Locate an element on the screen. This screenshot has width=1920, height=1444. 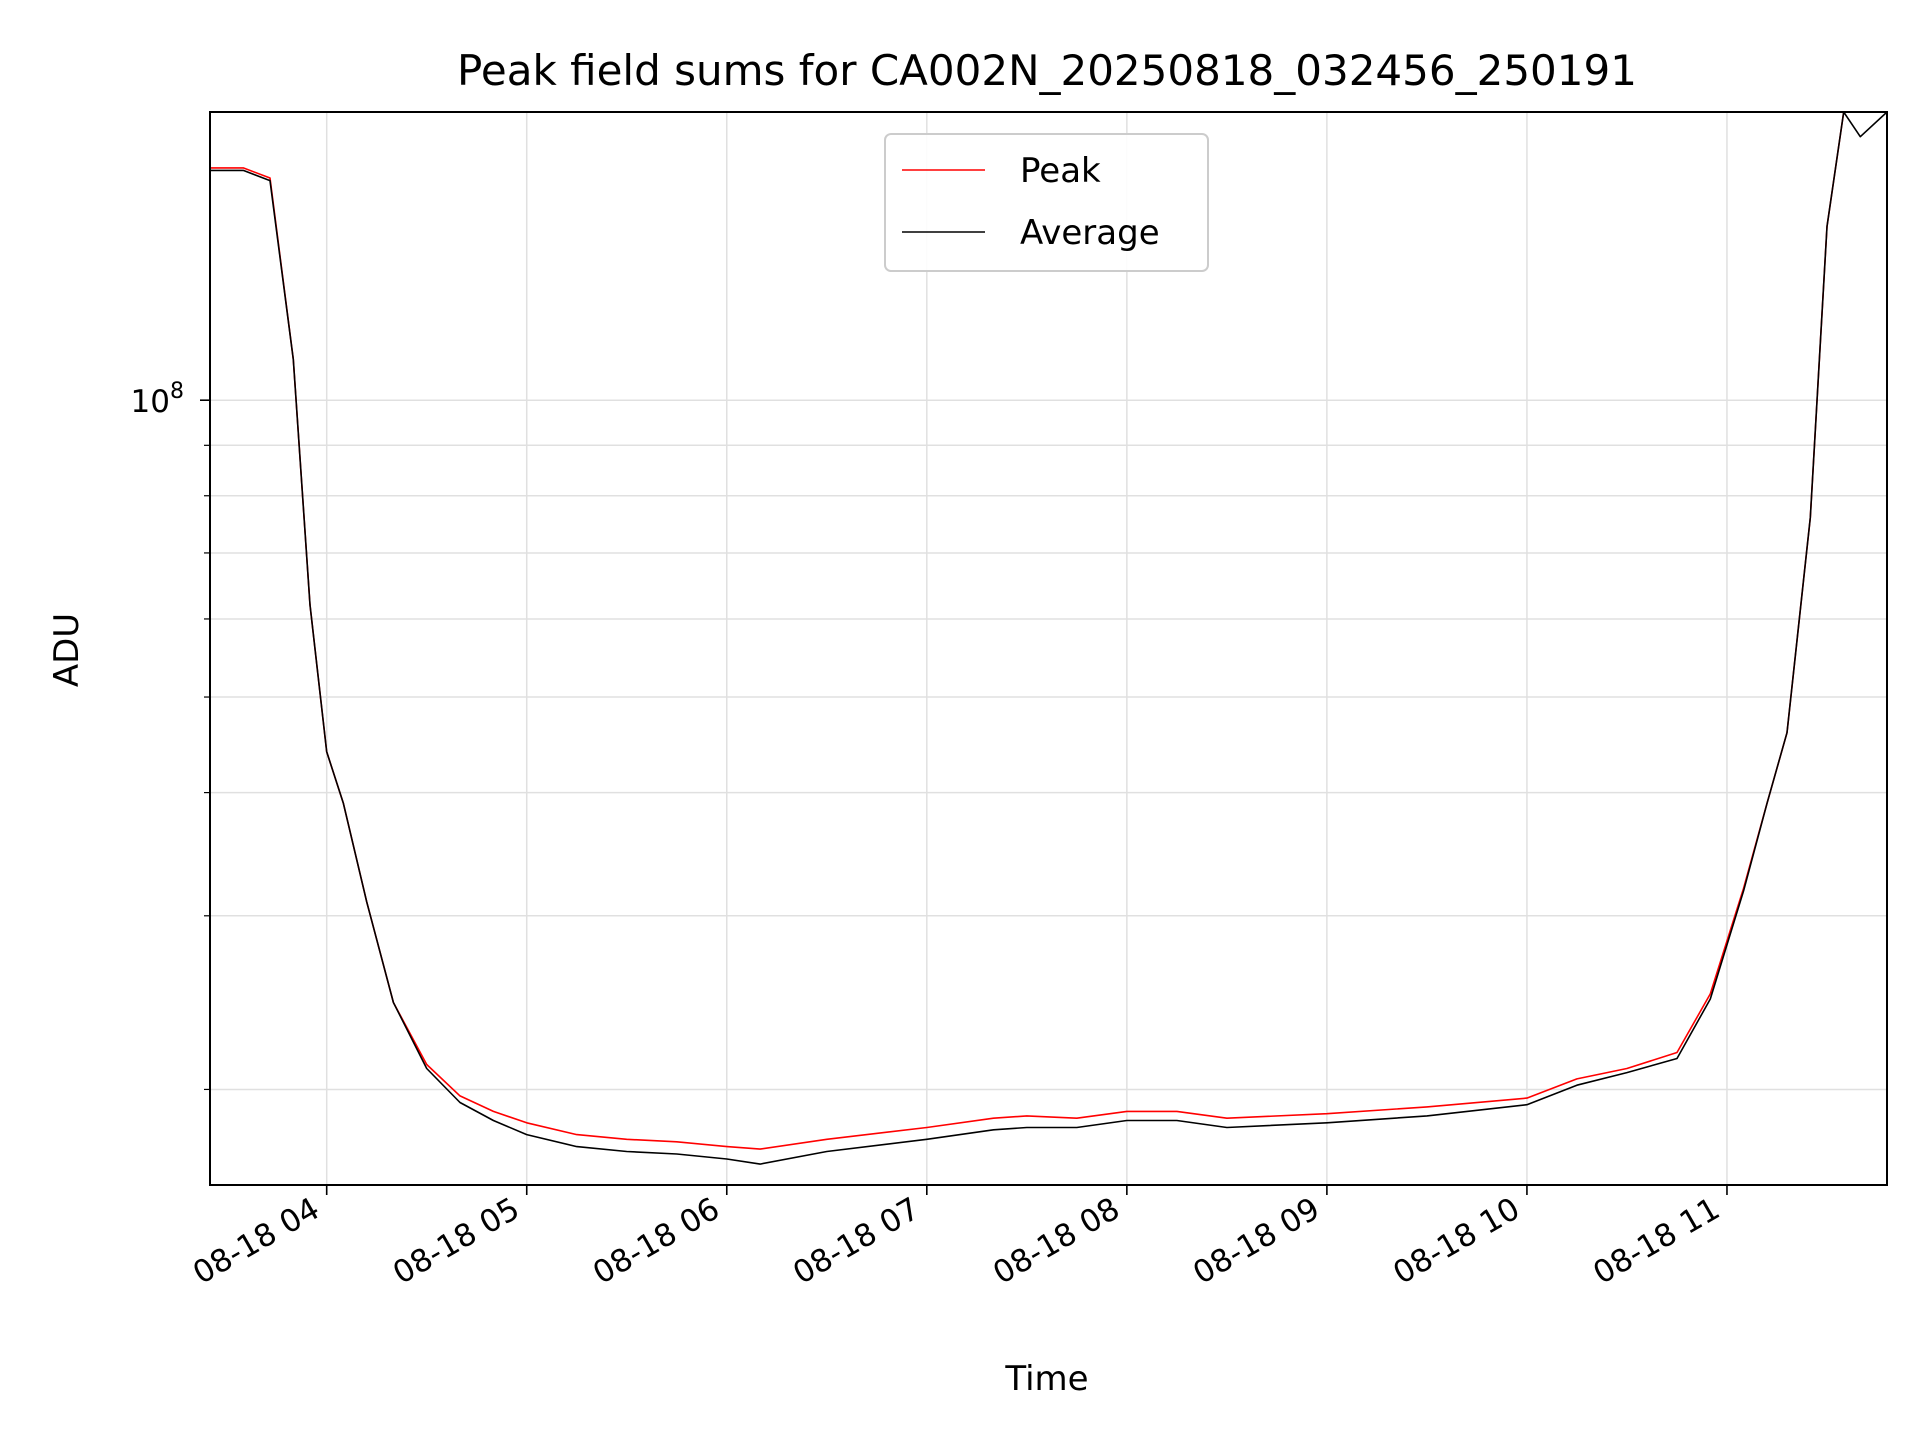
y-axis-title: ADU is located at coordinates (67, 650).